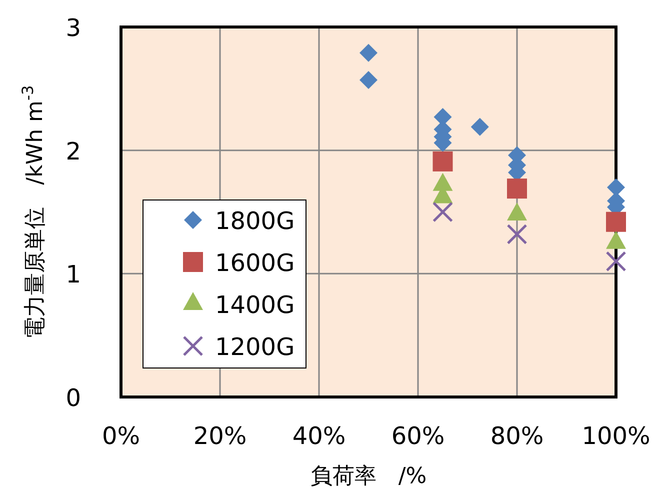  What do you see at coordinates (517, 436) in the screenshot?
I see `x-tick-label: 80%` at bounding box center [517, 436].